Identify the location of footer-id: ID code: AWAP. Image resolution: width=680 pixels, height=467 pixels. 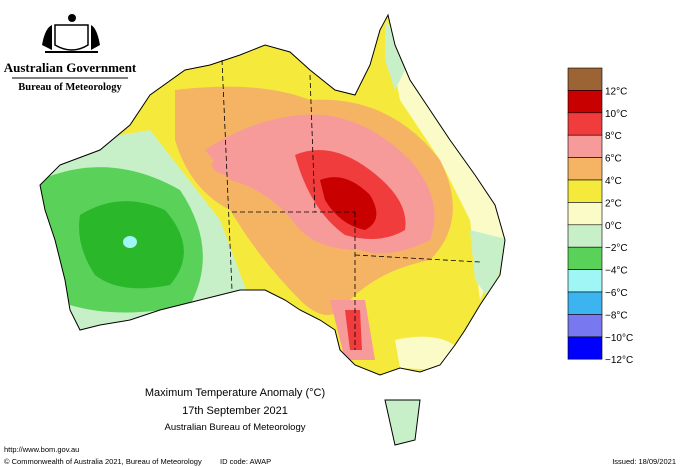
(245, 461).